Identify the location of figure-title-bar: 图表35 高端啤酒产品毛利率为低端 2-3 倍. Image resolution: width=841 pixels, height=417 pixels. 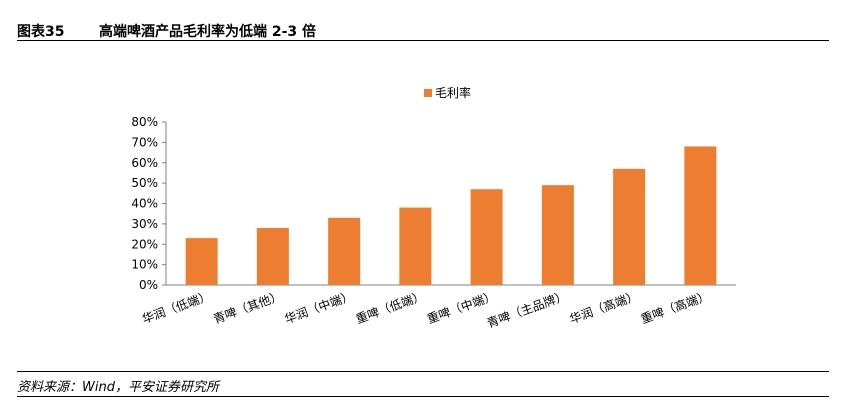
(423, 29).